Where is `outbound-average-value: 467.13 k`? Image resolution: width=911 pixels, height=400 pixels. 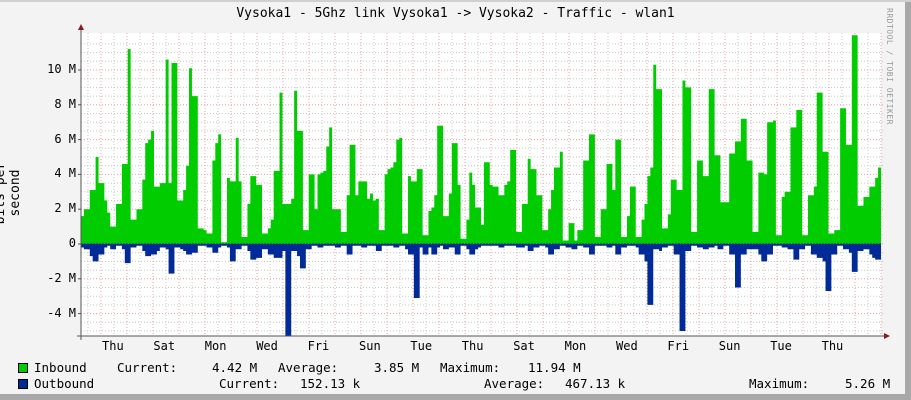
outbound-average-value: 467.13 k is located at coordinates (595, 383).